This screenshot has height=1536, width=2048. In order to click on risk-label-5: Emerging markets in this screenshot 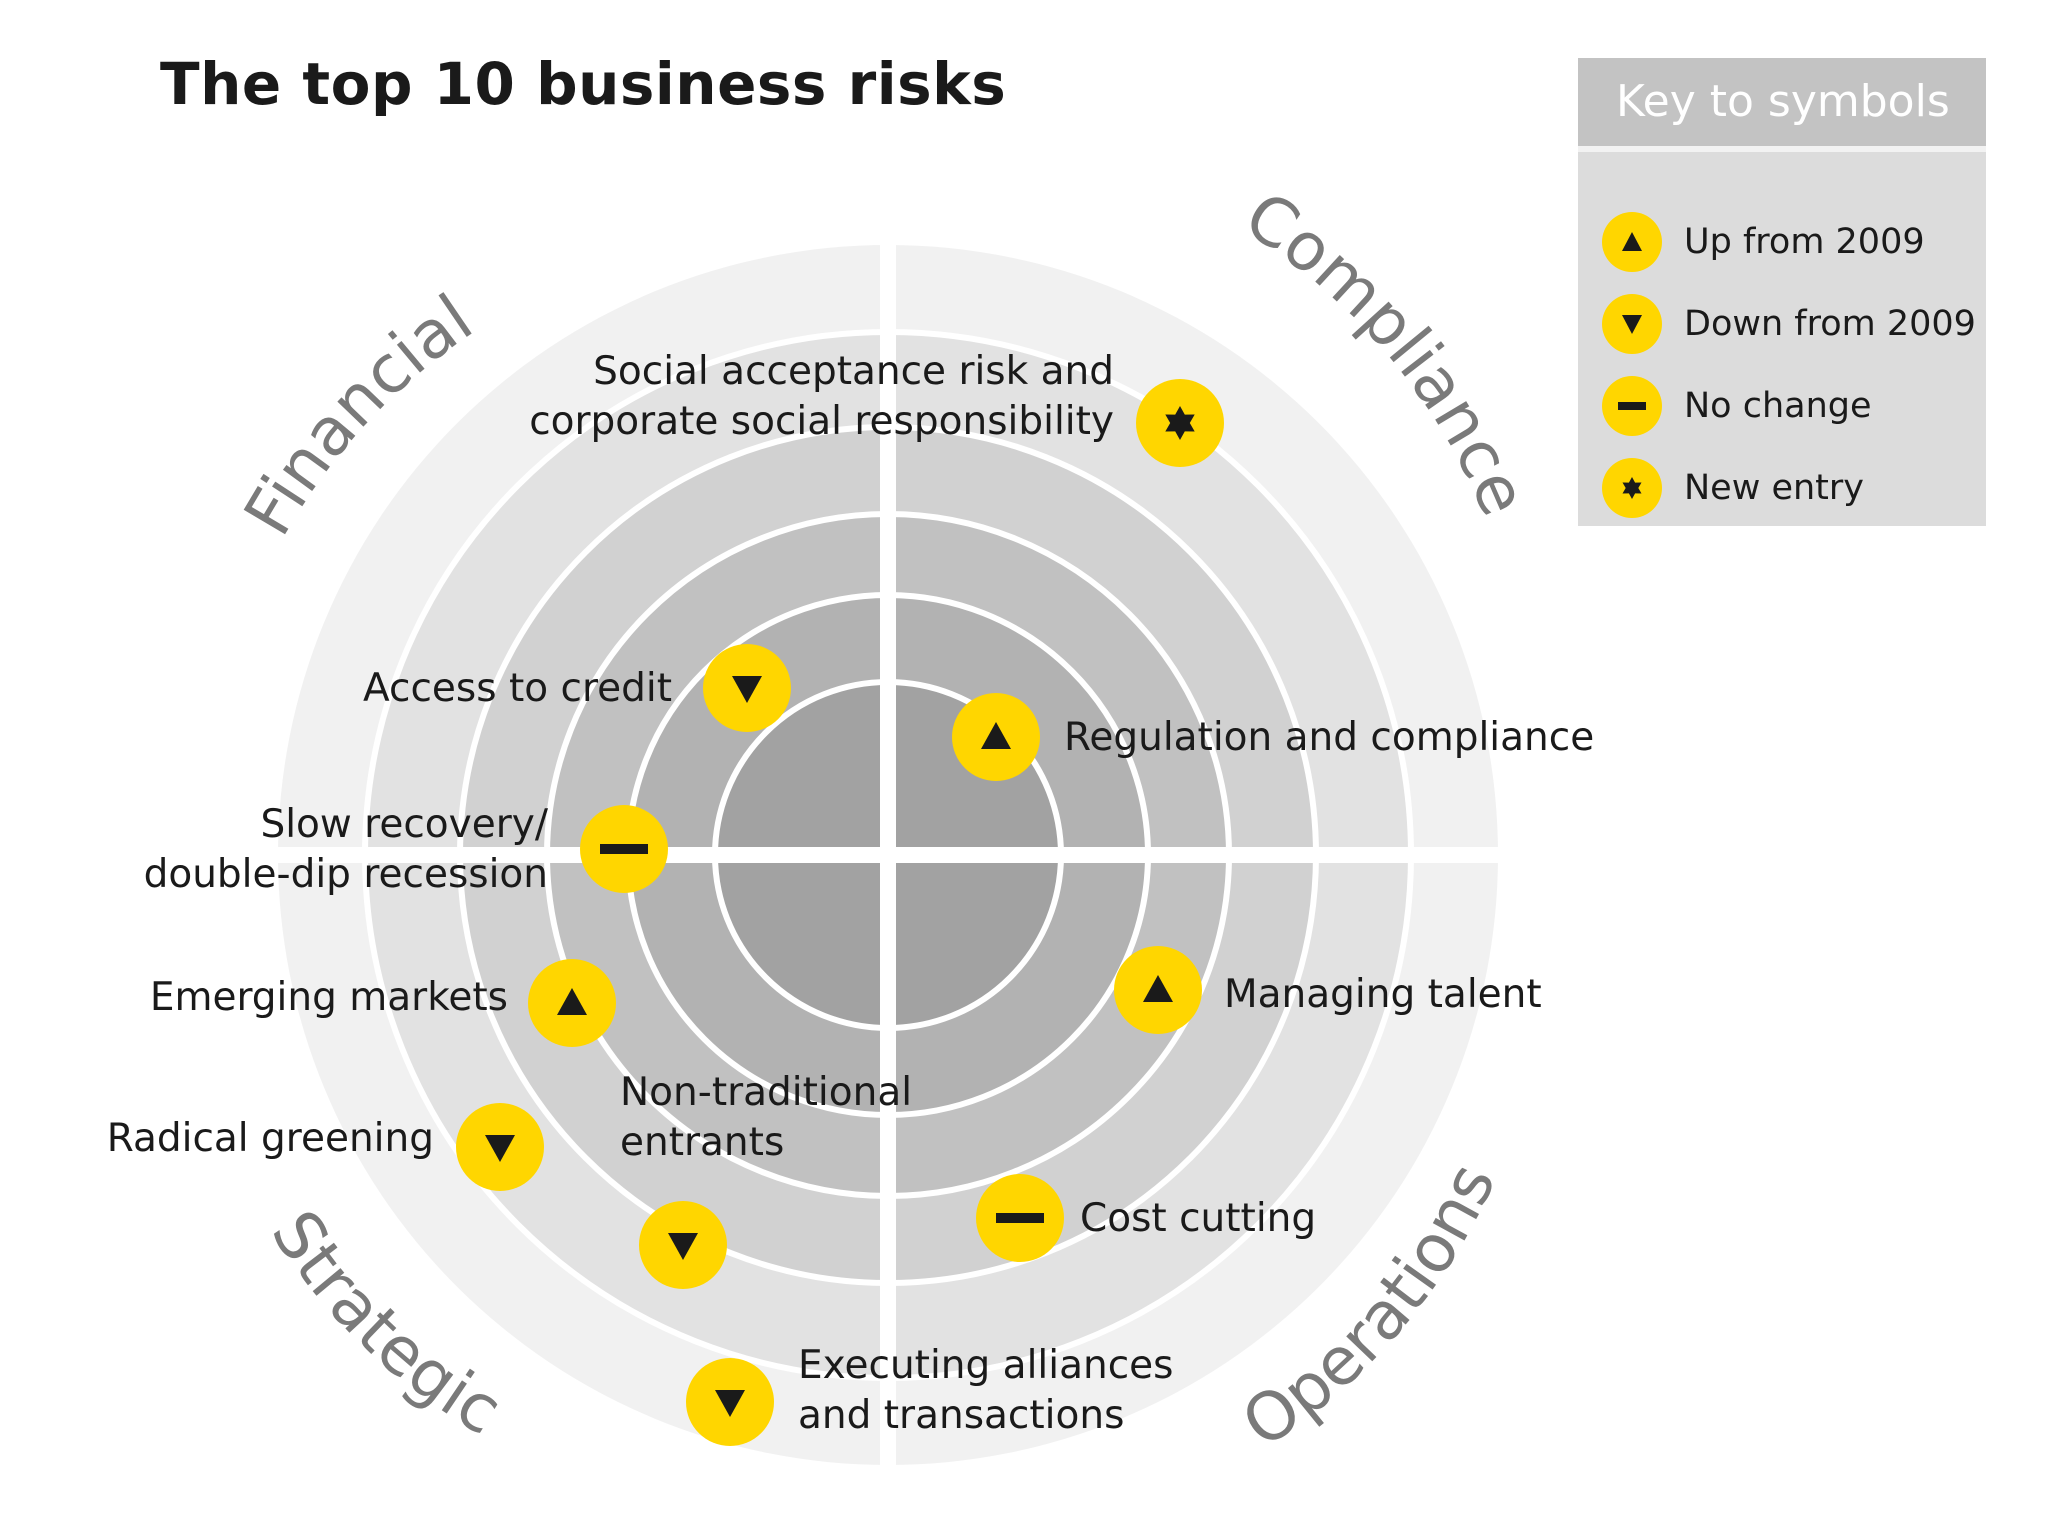, I will do `click(329, 997)`.